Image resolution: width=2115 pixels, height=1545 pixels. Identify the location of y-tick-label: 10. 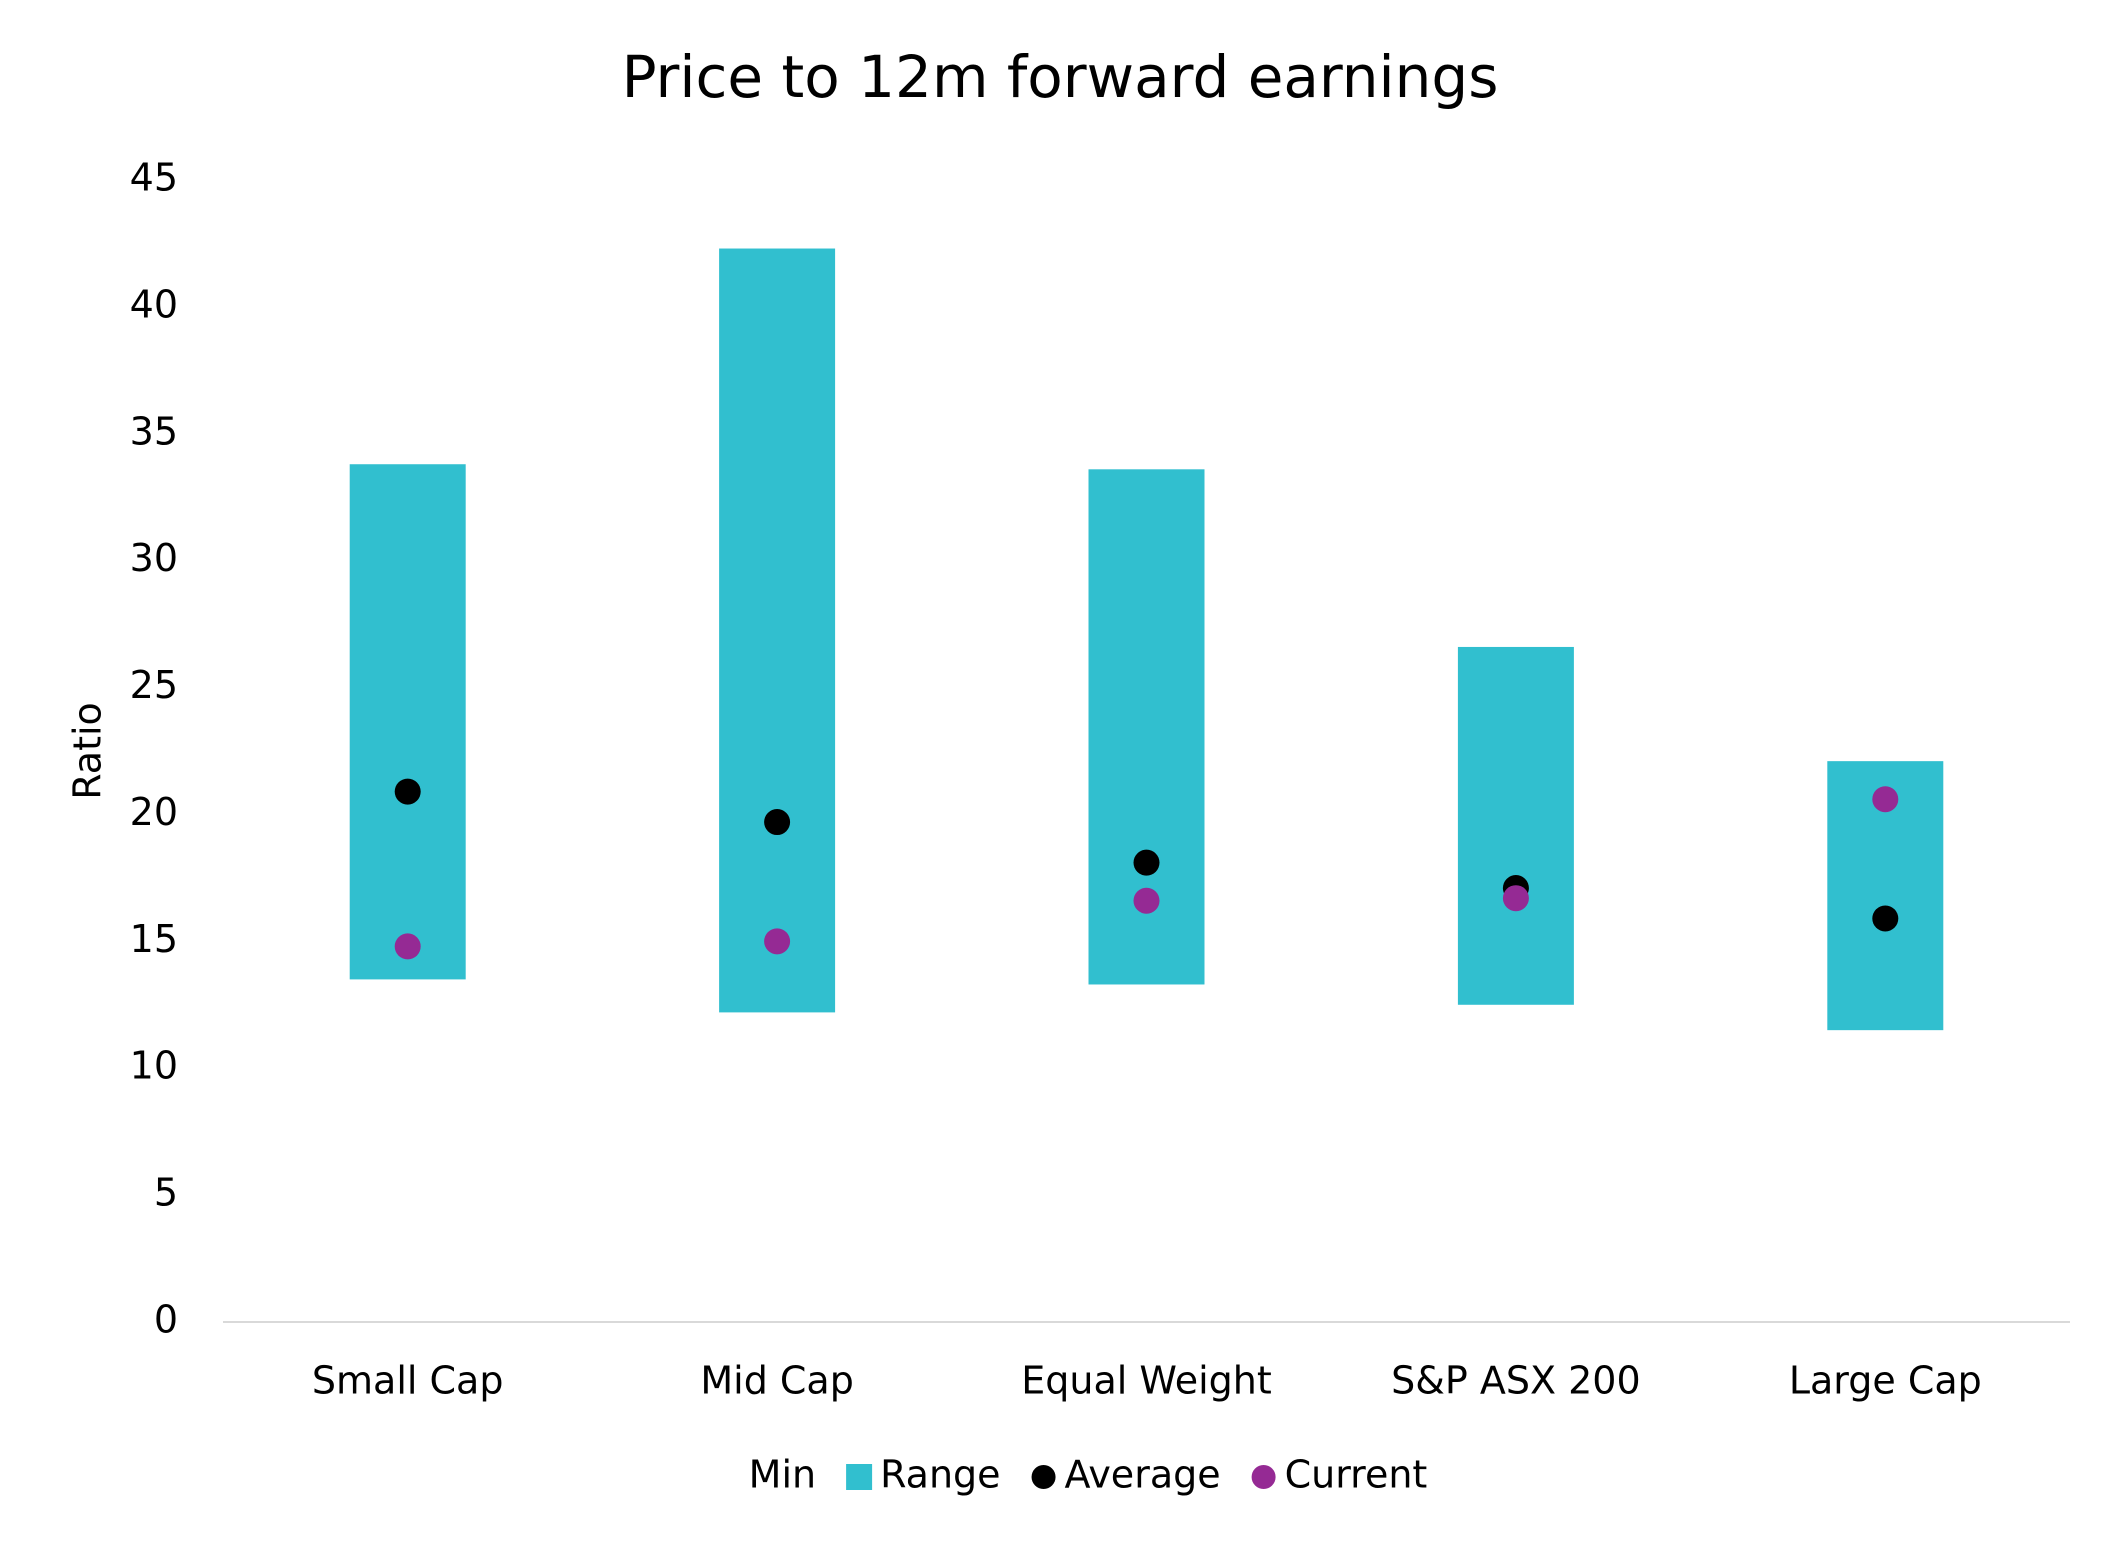
(154, 1066).